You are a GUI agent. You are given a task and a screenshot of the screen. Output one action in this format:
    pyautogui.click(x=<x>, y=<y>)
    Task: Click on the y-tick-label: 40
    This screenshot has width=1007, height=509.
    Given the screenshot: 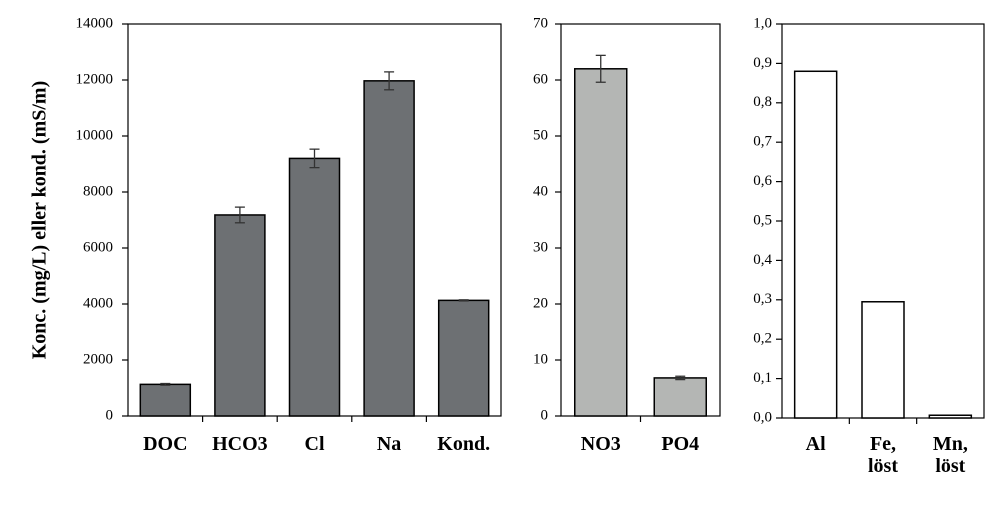 What is the action you would take?
    pyautogui.click(x=540, y=191)
    